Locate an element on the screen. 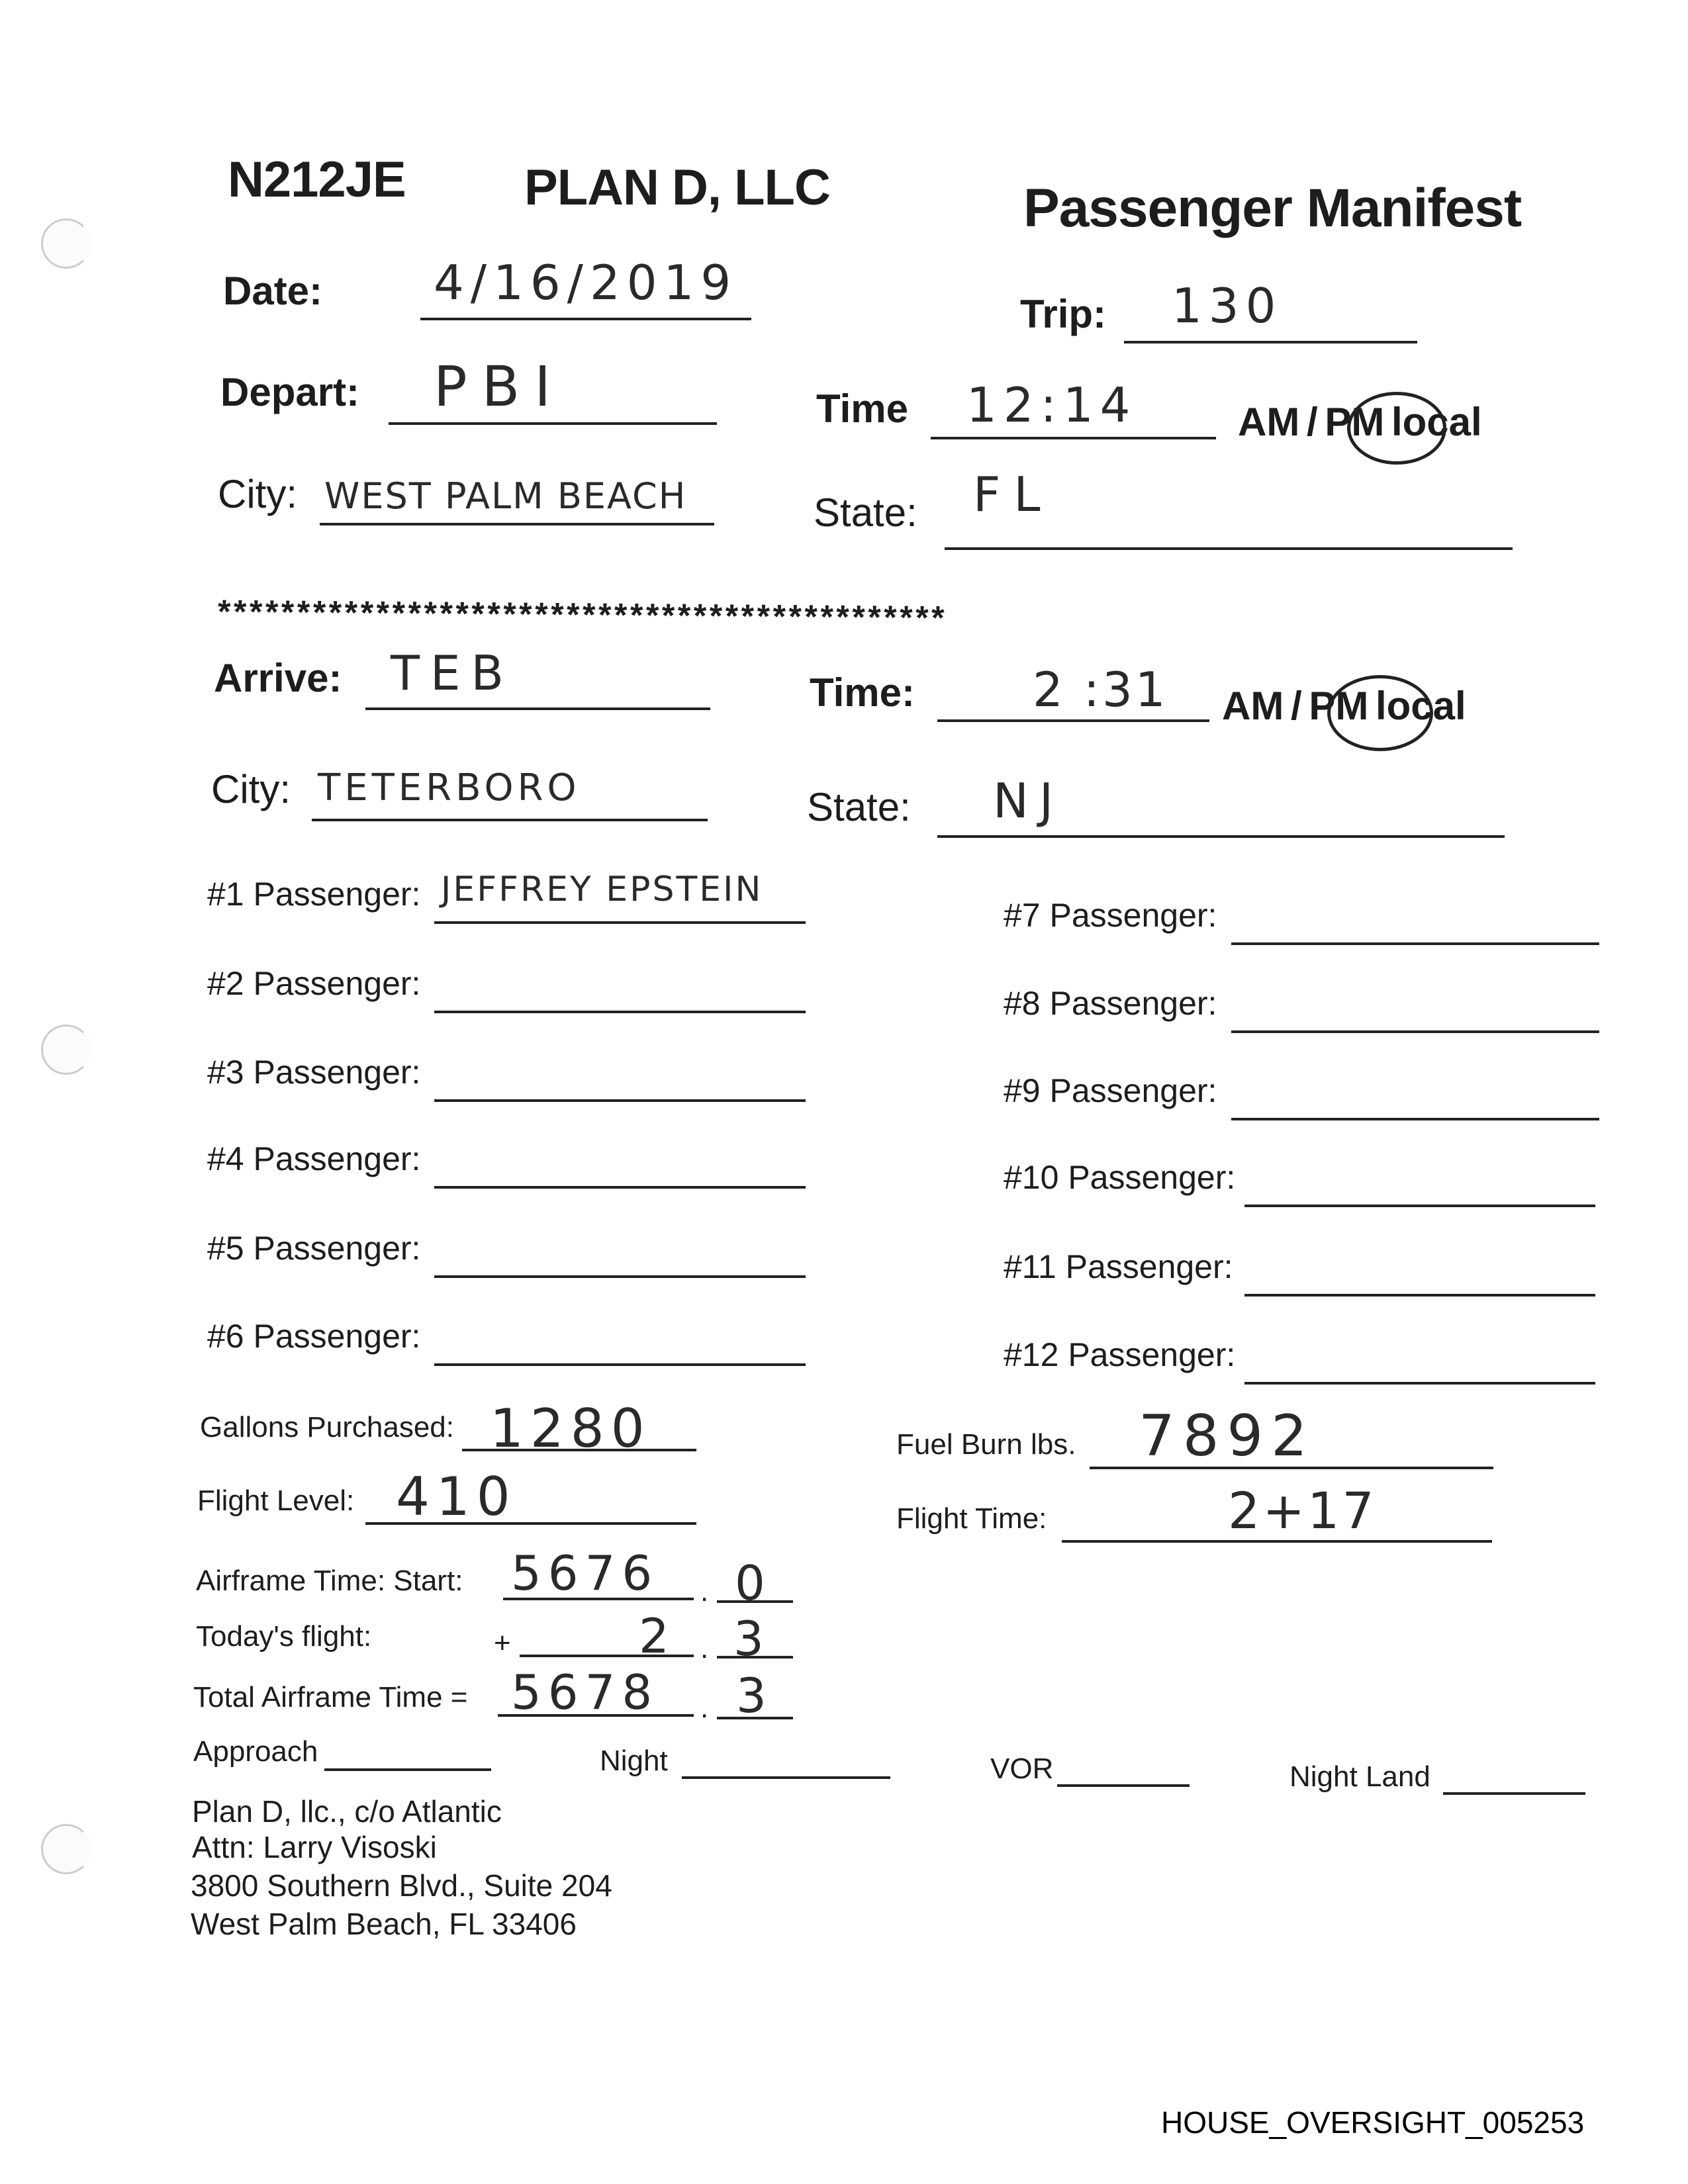 The width and height of the screenshot is (1688, 2184). fuel-burn-label: Fuel Burn lbs. is located at coordinates (986, 1444).